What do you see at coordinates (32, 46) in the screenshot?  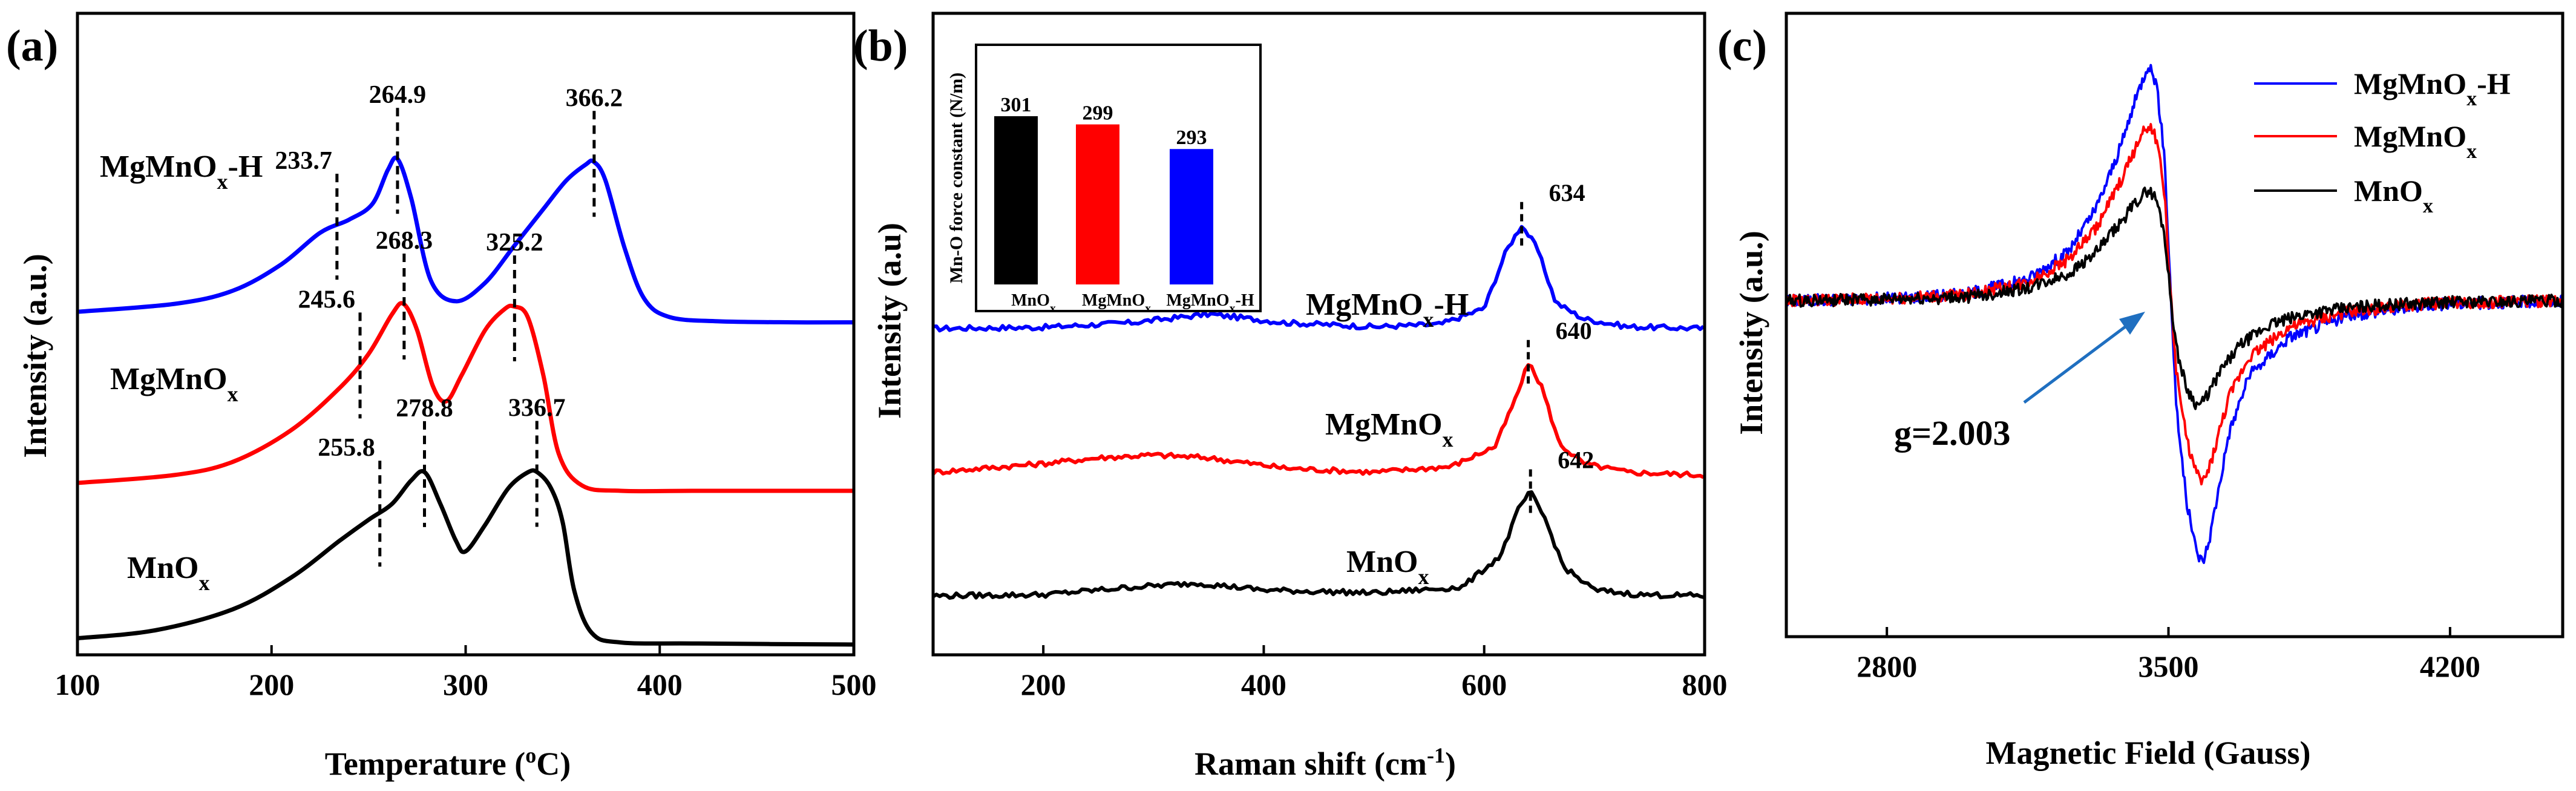 I see `panel-a-label: (a)` at bounding box center [32, 46].